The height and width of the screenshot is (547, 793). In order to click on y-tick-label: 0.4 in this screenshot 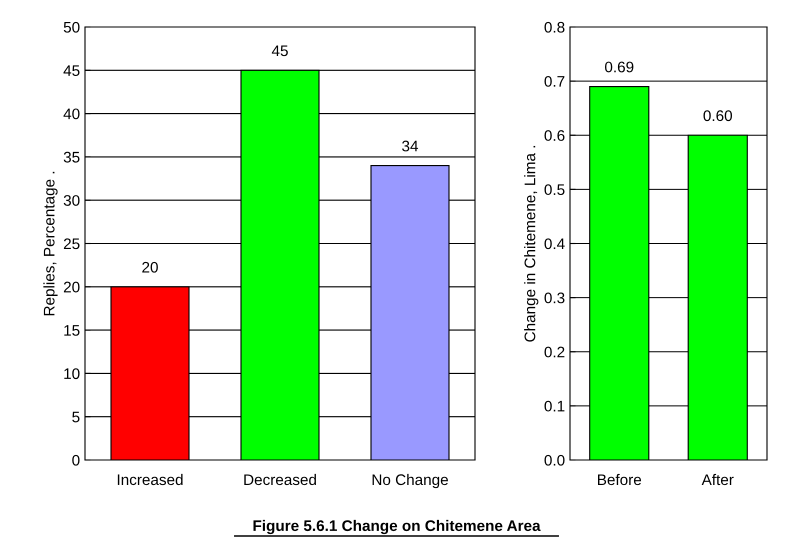, I will do `click(554, 244)`.